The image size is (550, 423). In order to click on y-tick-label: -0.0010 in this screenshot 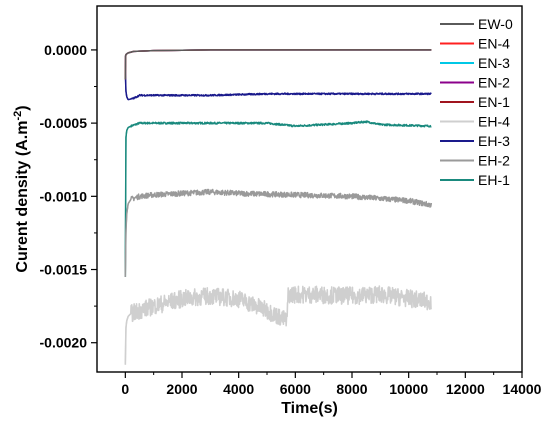, I will do `click(64, 196)`.